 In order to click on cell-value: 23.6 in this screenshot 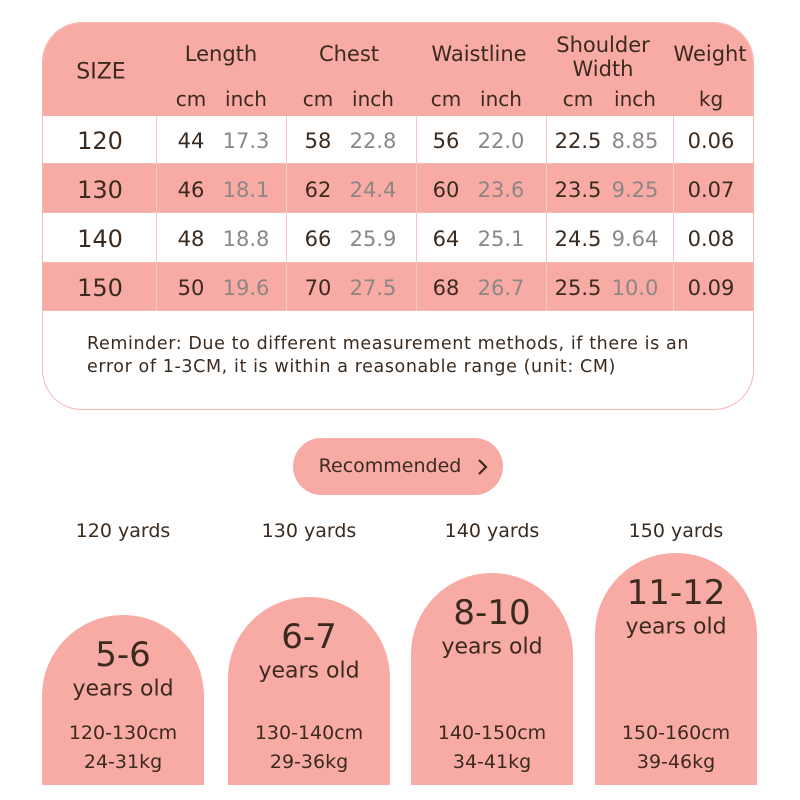, I will do `click(501, 189)`.